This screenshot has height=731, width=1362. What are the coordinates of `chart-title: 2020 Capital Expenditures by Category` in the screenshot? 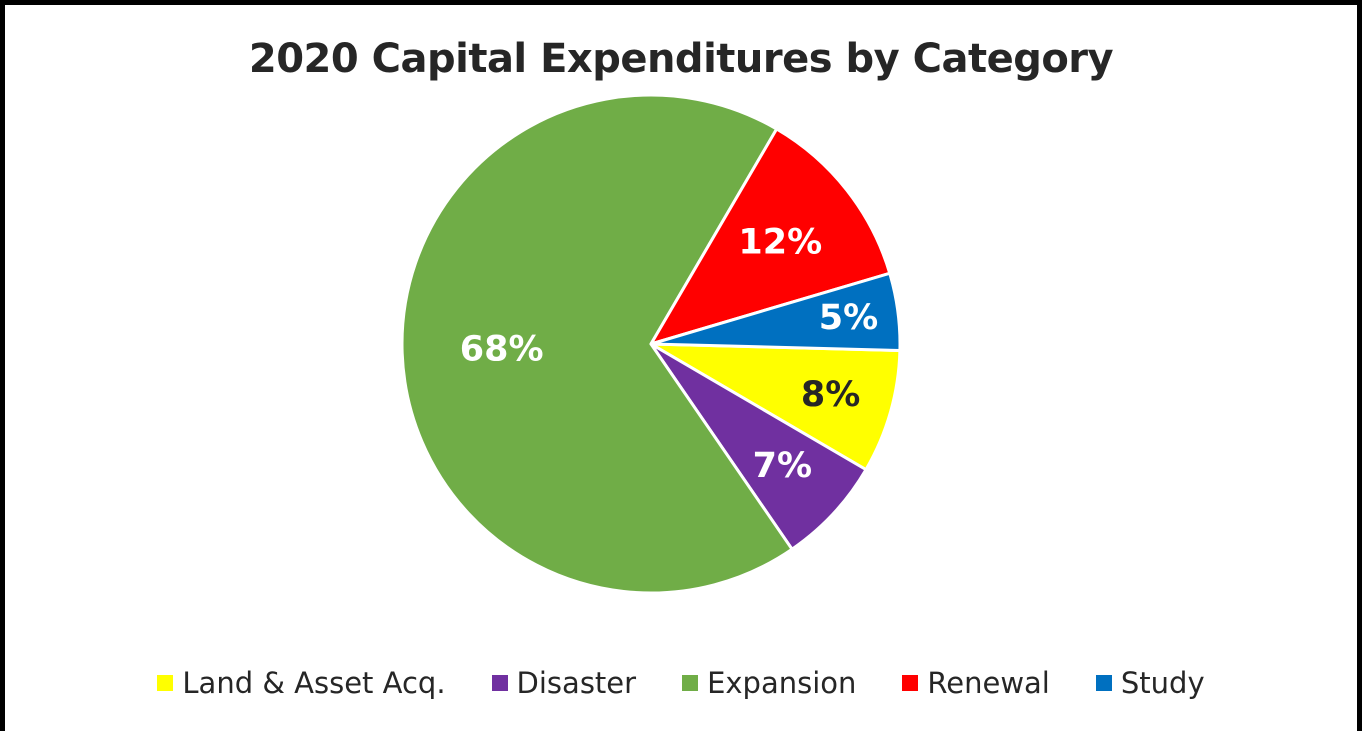 It's located at (681, 59).